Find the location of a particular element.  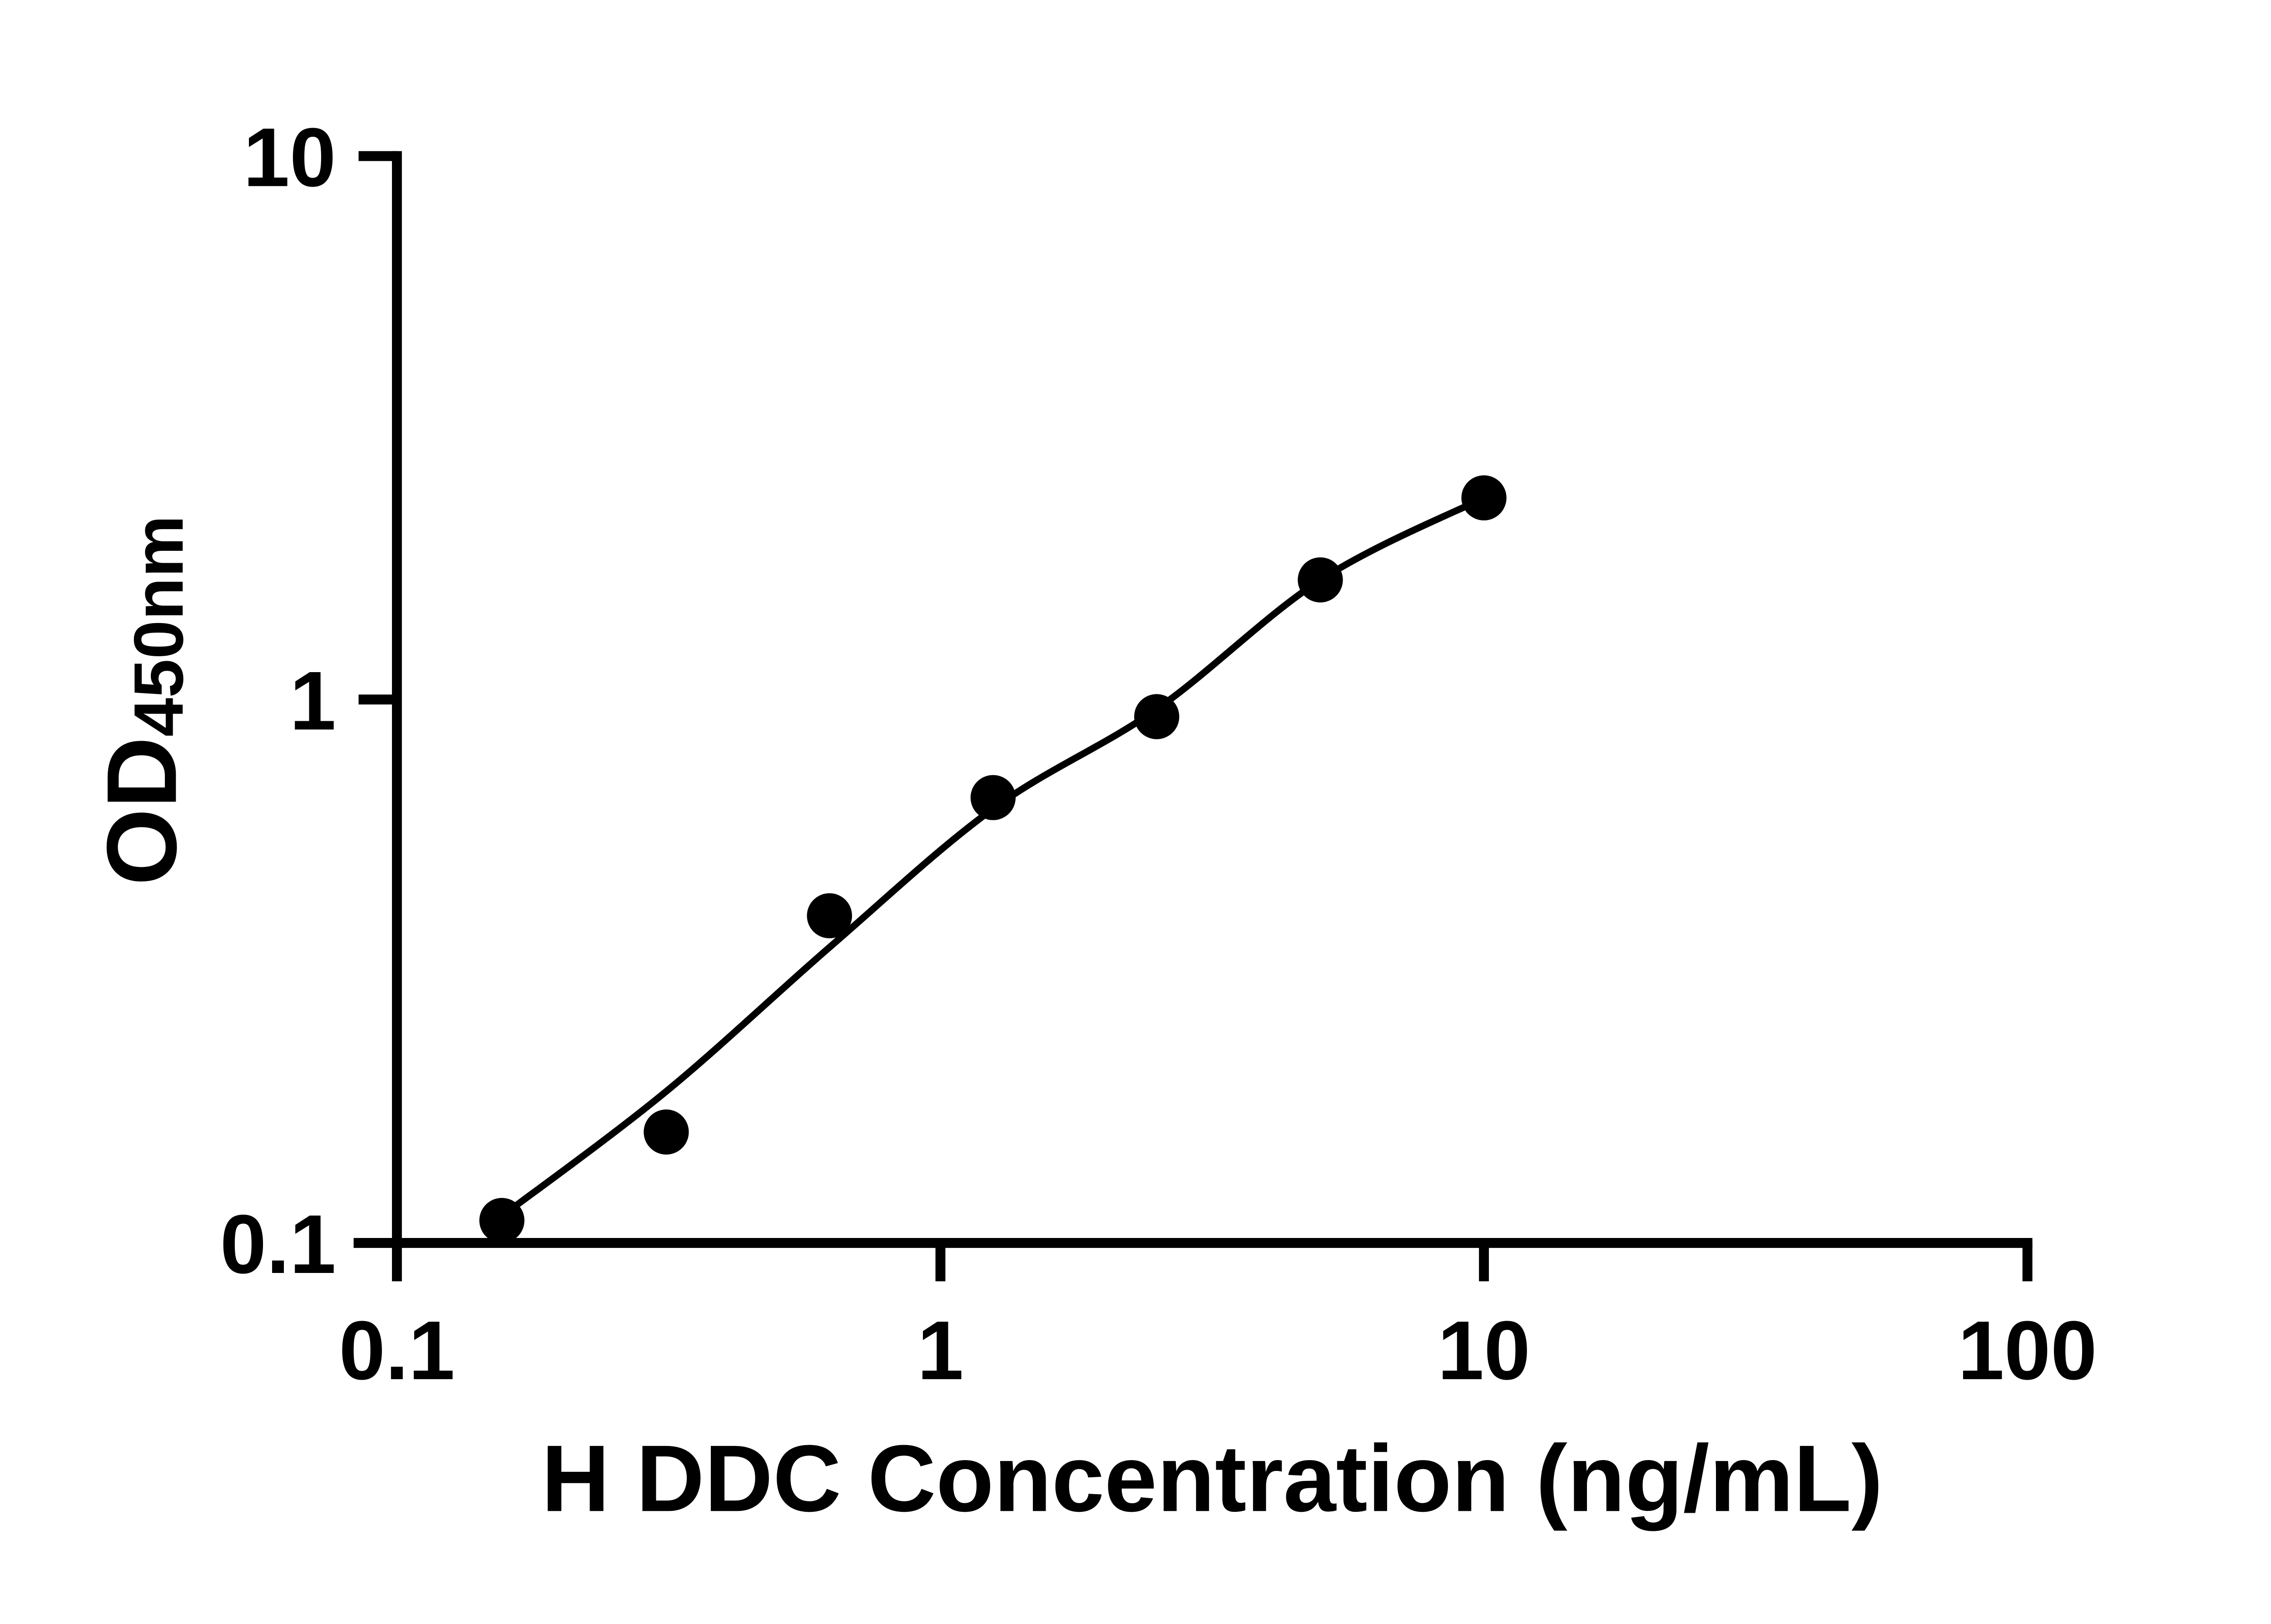

x-tick-label: 1 is located at coordinates (940, 1350).